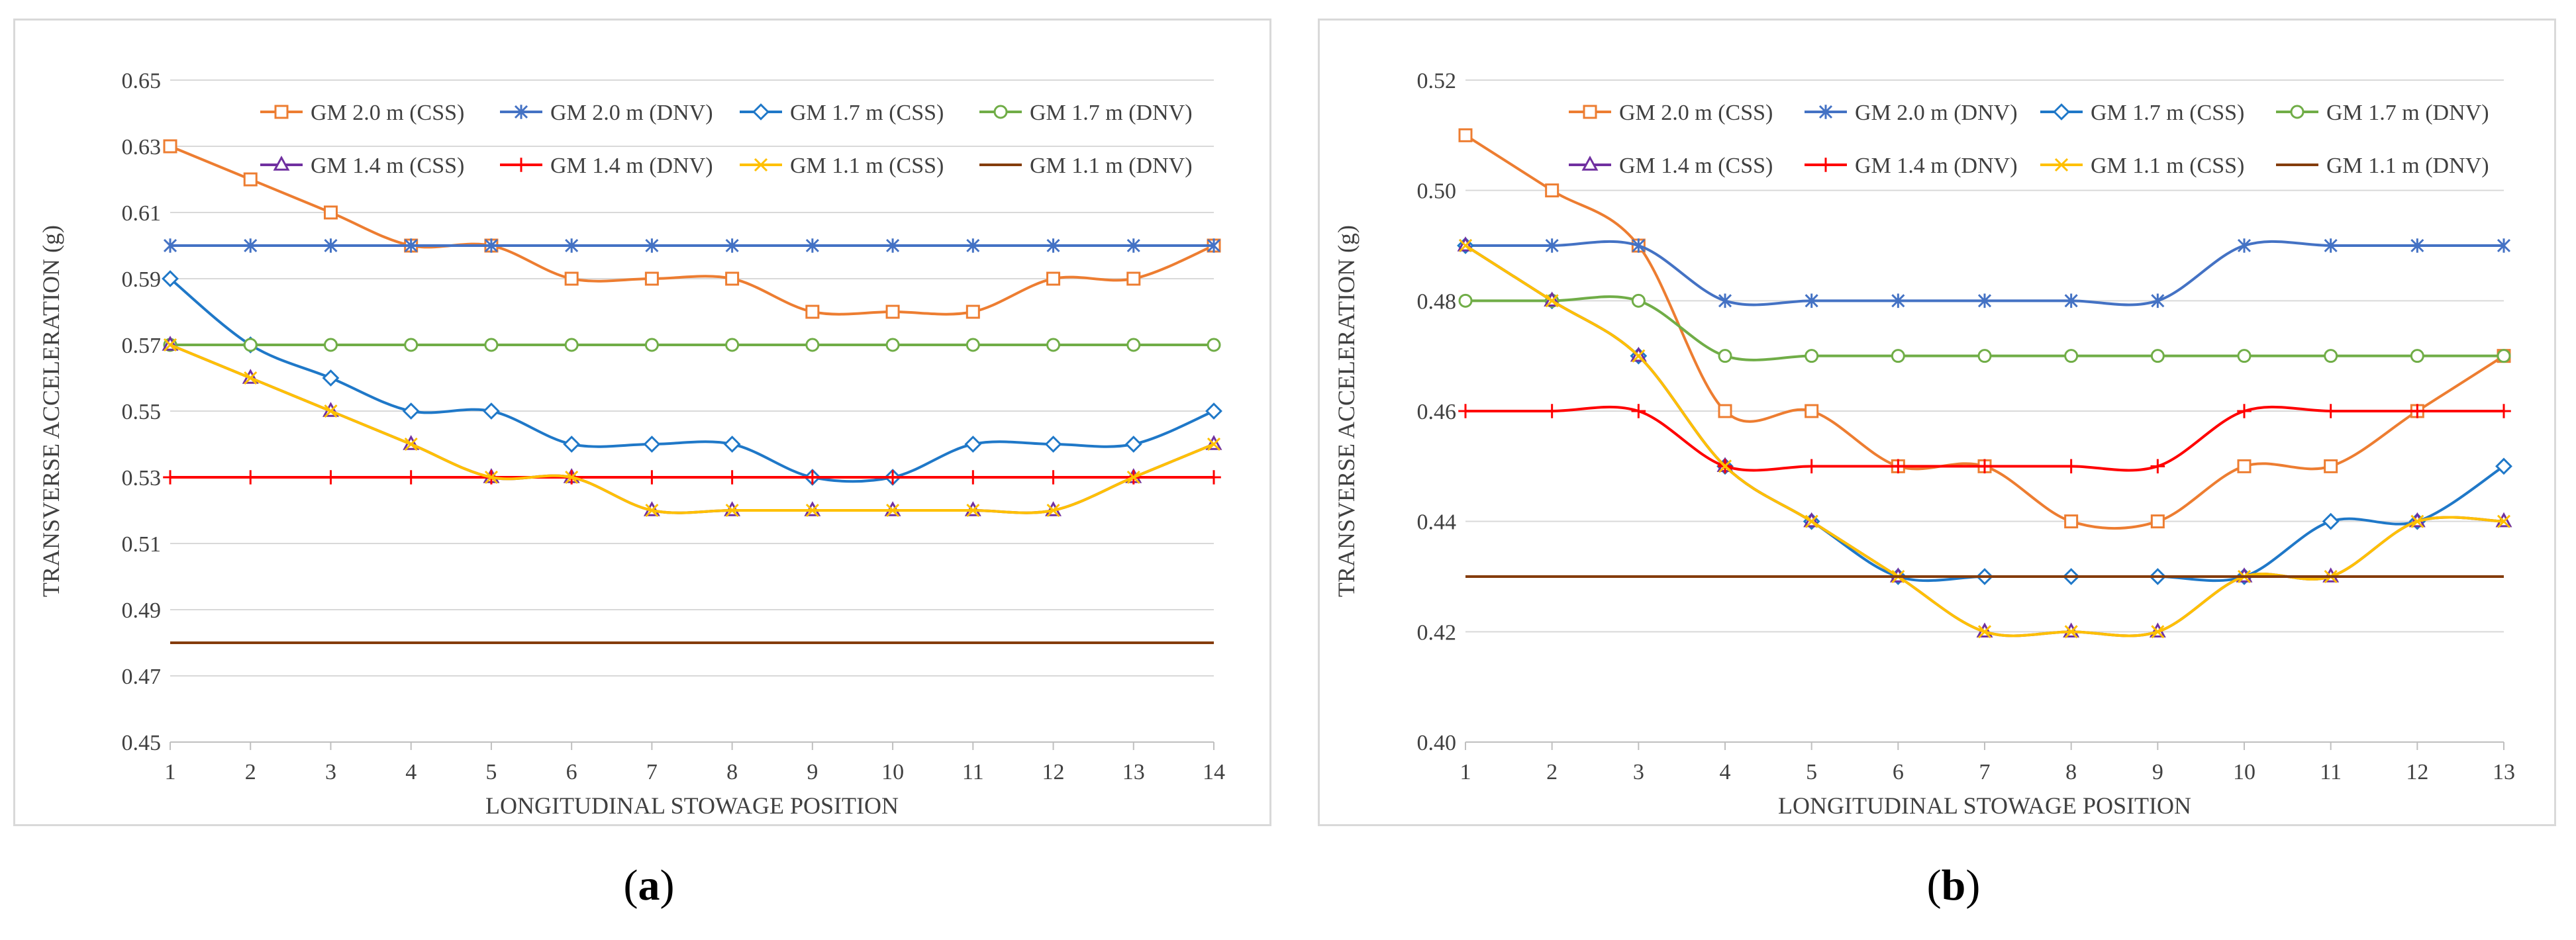 This screenshot has width=2576, height=940. Describe the element at coordinates (867, 166) in the screenshot. I see `chart-a-legend-label: GM 1.1 m (CSS)` at that location.